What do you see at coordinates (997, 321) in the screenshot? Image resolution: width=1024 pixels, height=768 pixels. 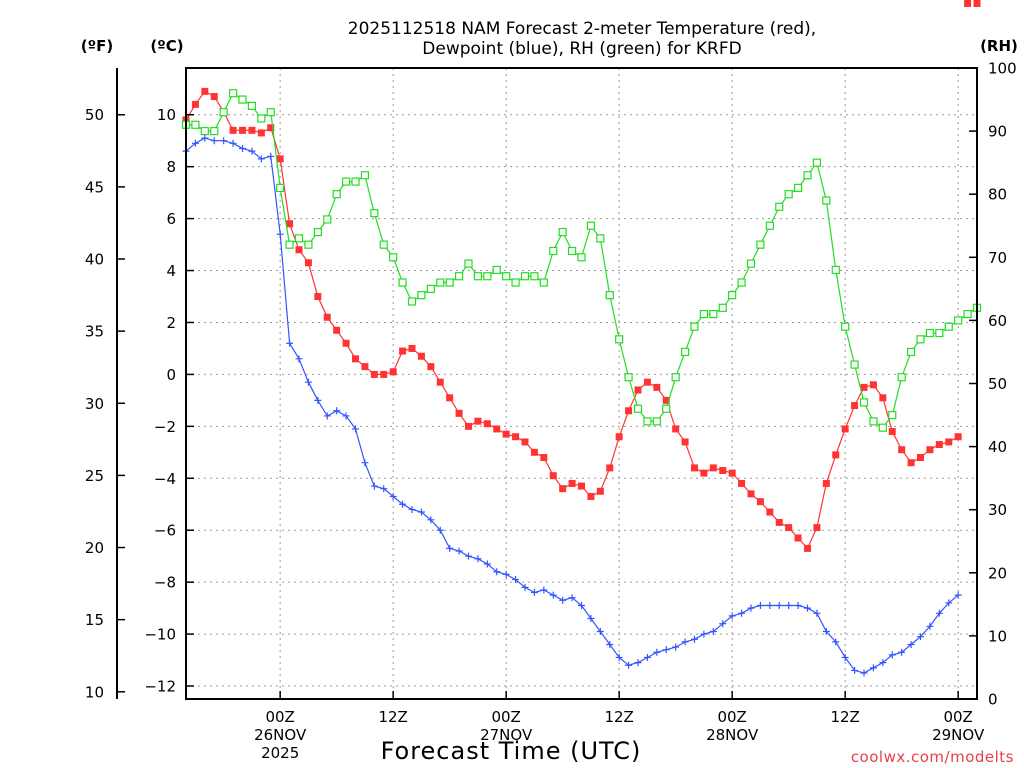 I see `rh-tick-label: 60` at bounding box center [997, 321].